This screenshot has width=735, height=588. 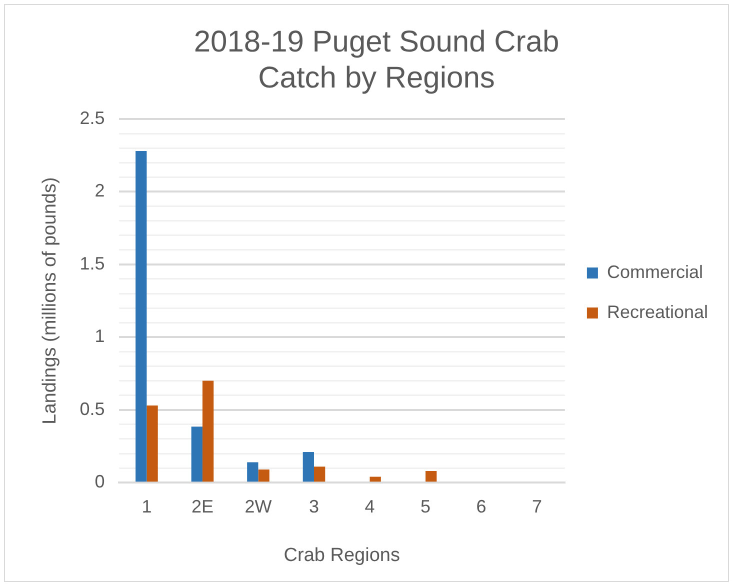 What do you see at coordinates (425, 506) in the screenshot?
I see `x-tick-label: 5` at bounding box center [425, 506].